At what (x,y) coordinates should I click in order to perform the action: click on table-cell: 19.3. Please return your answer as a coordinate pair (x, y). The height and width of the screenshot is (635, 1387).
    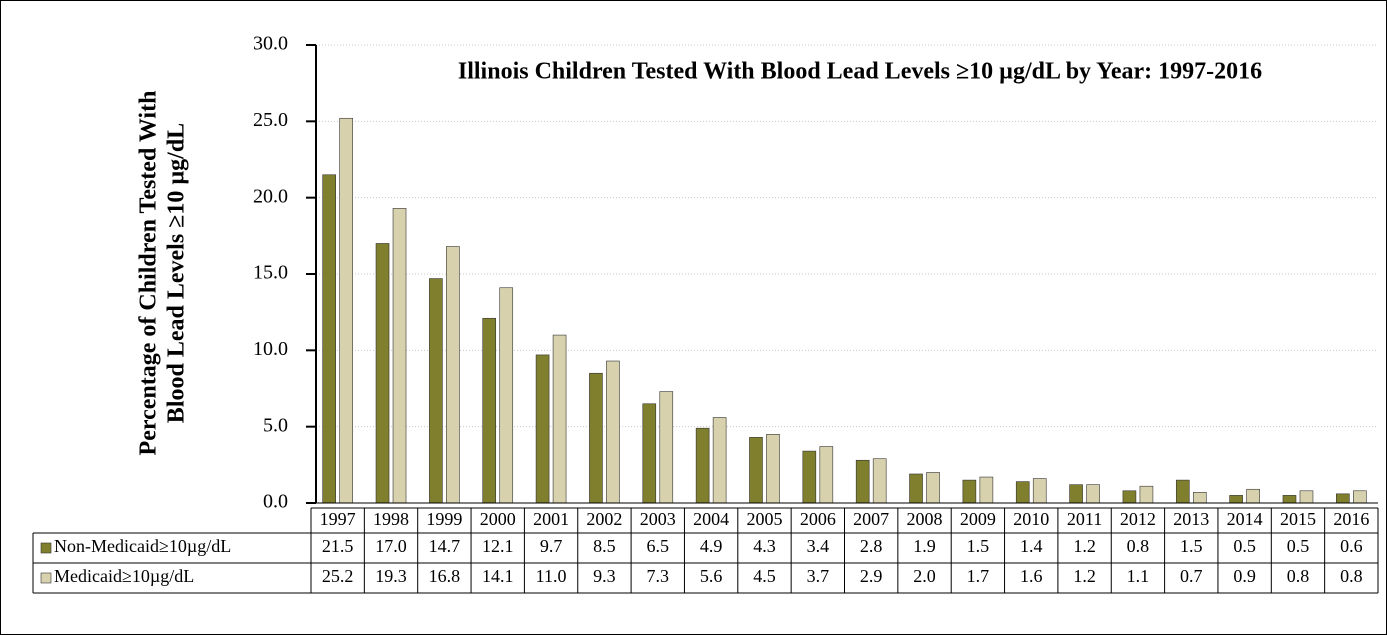
    Looking at the image, I should click on (391, 576).